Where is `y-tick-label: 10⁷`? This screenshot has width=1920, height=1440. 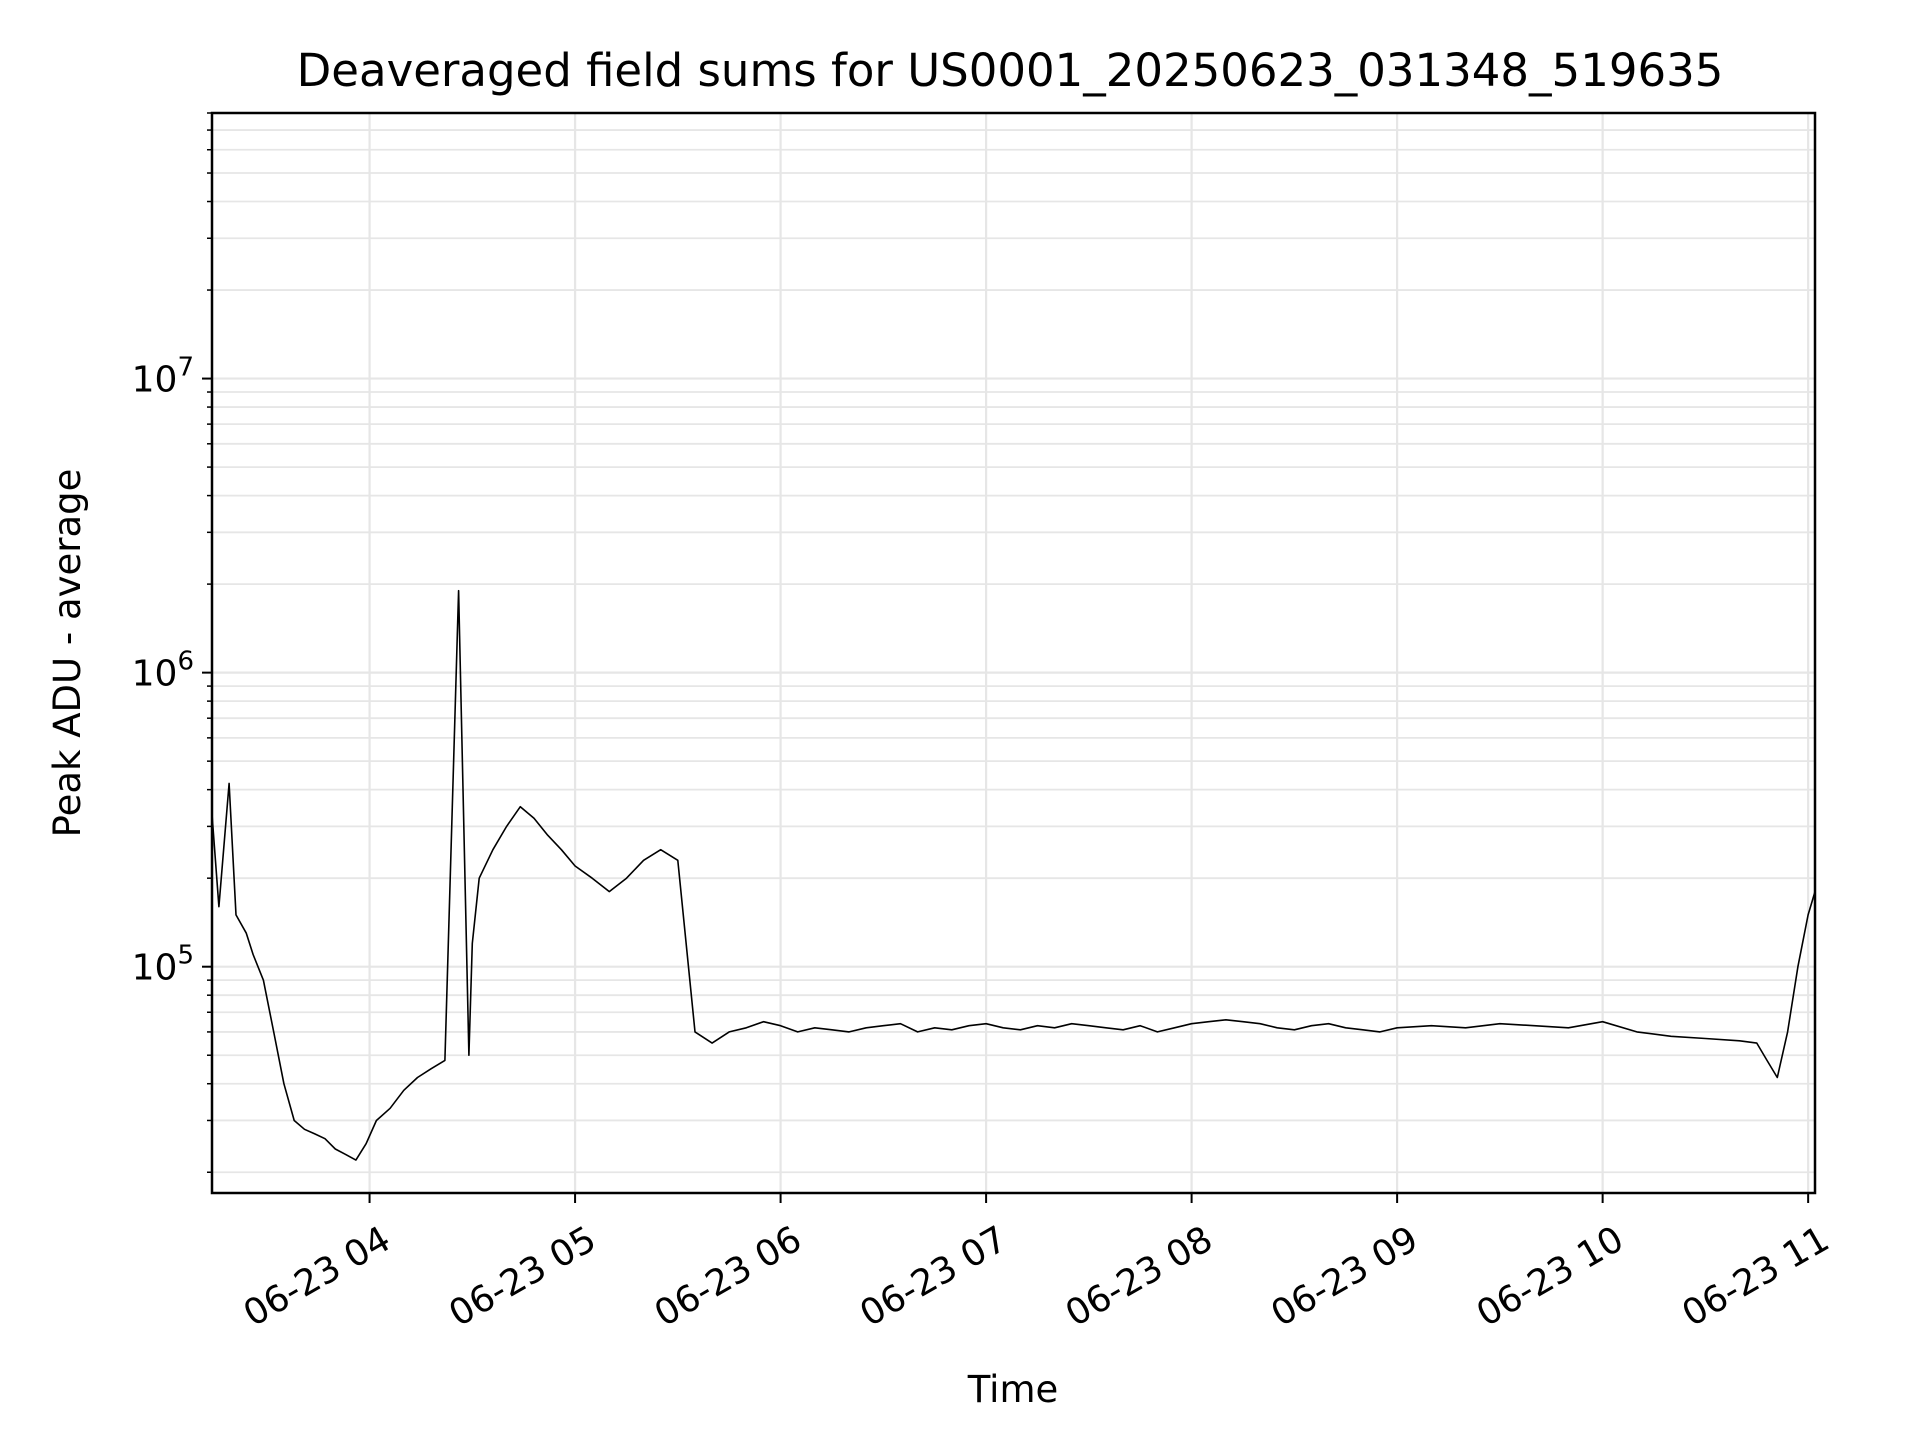
y-tick-label: 10⁷ is located at coordinates (163, 377).